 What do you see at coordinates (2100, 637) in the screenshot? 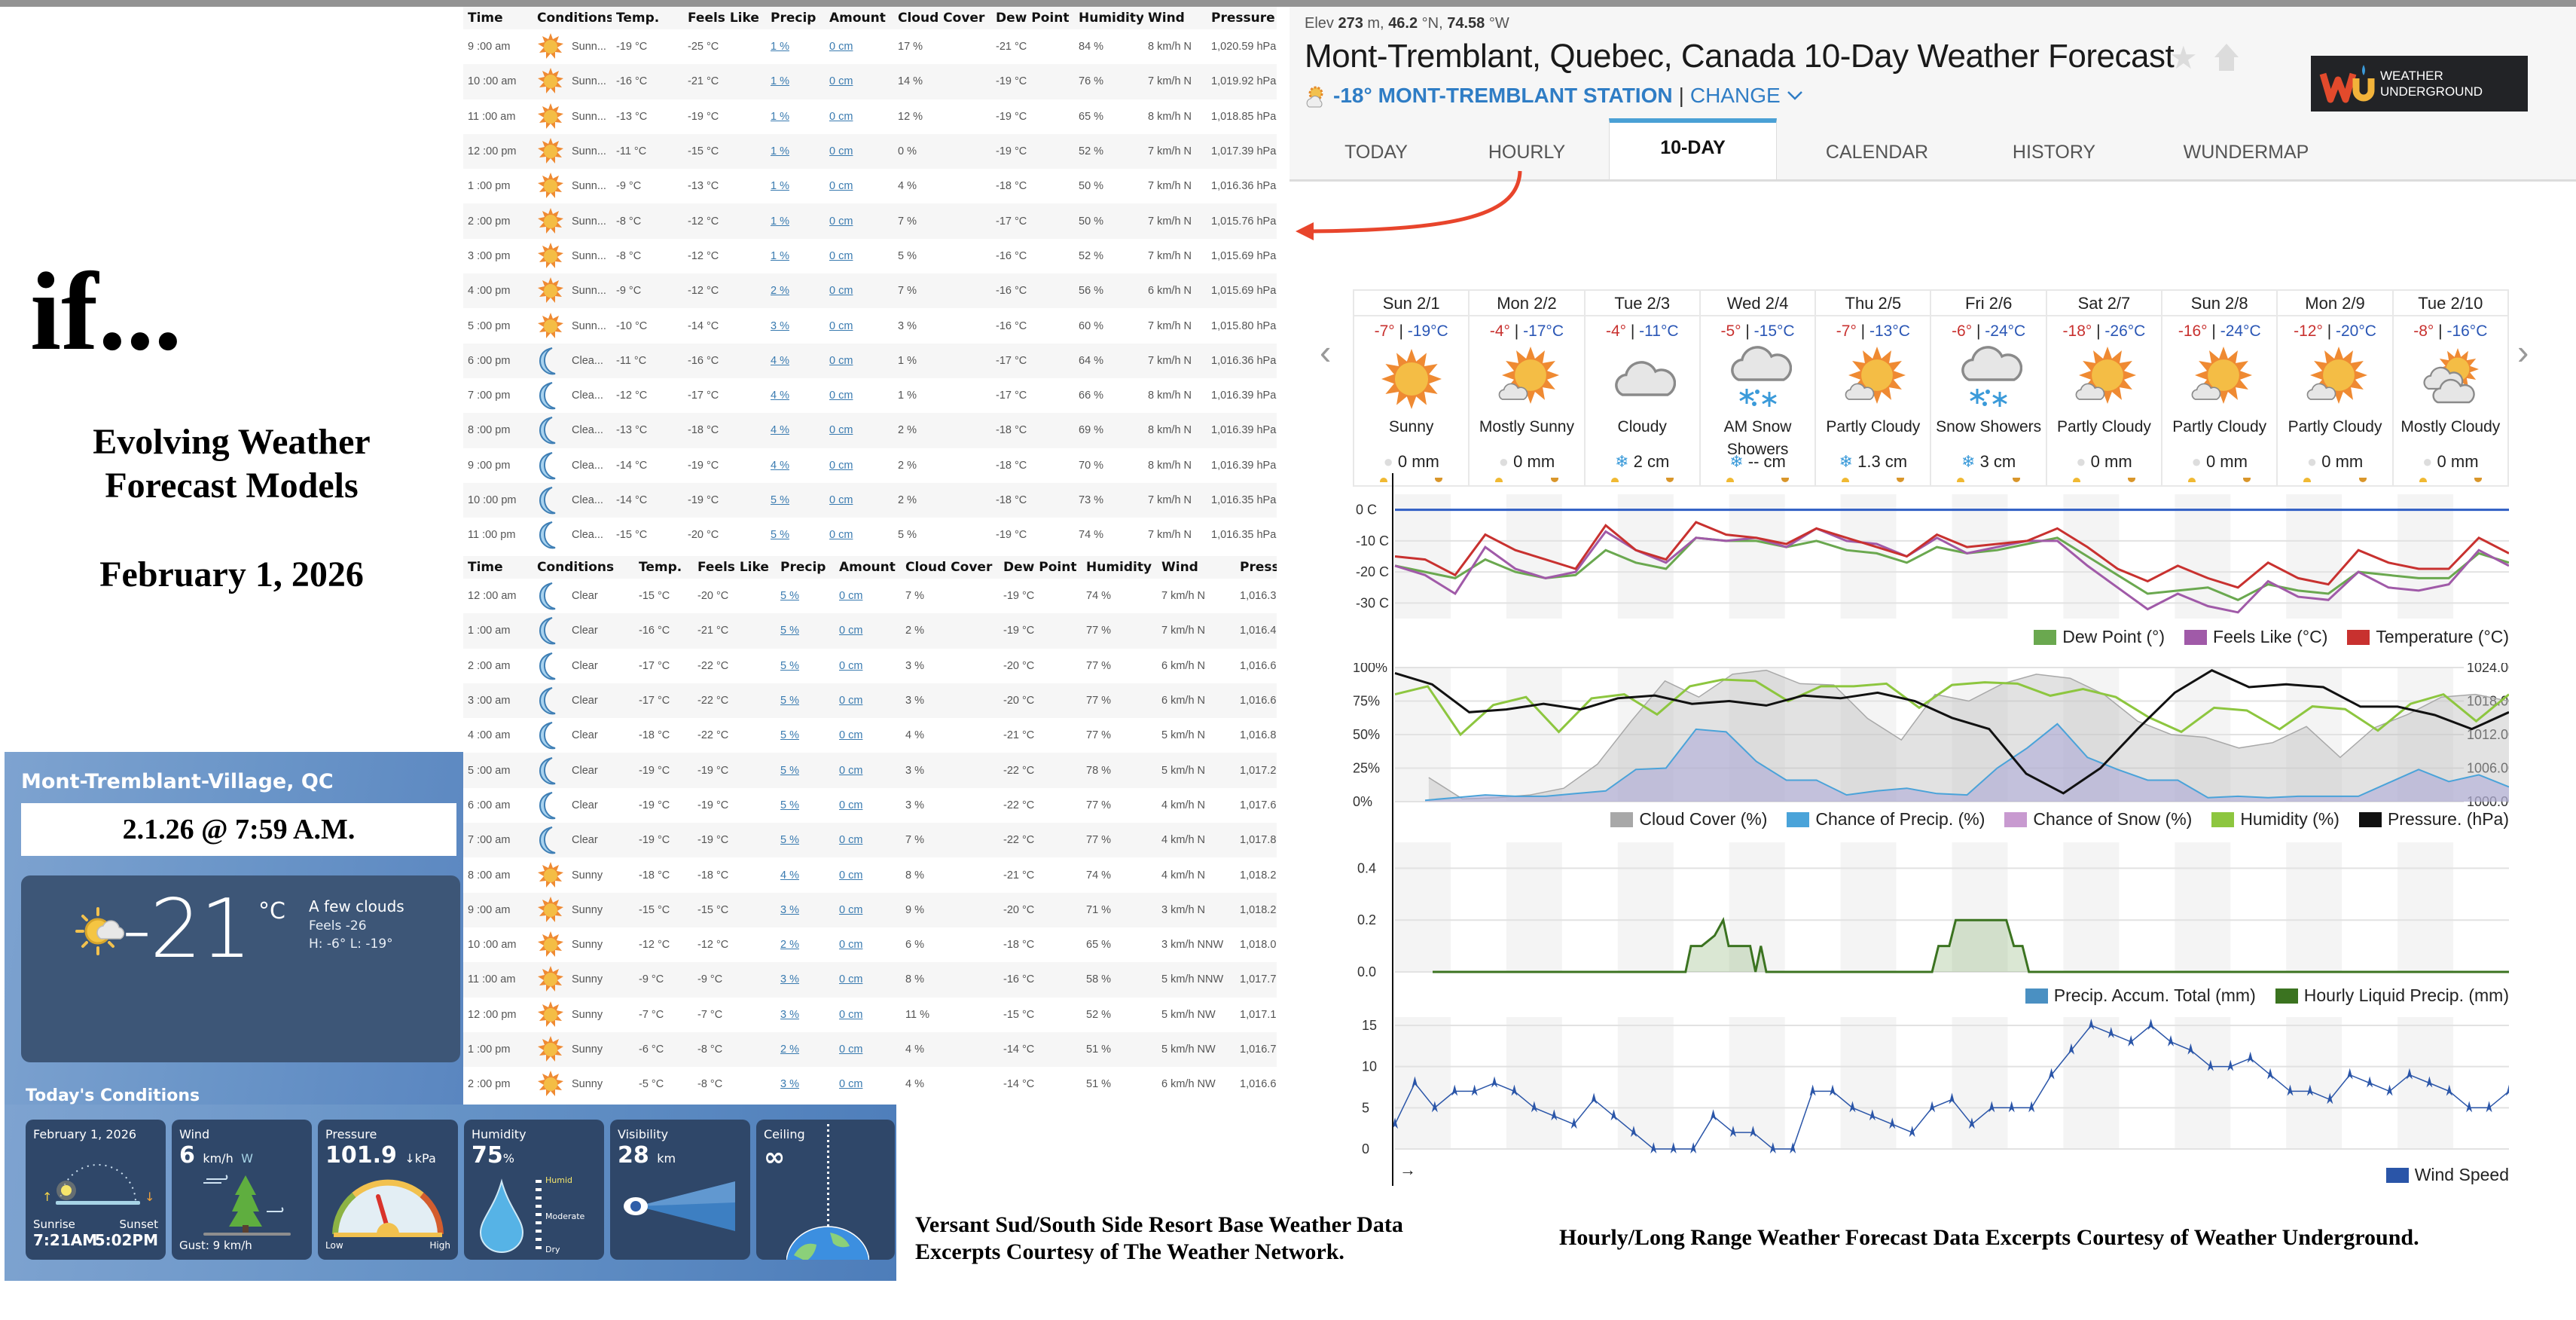
I see `legend-item: Dew Point (°)` at bounding box center [2100, 637].